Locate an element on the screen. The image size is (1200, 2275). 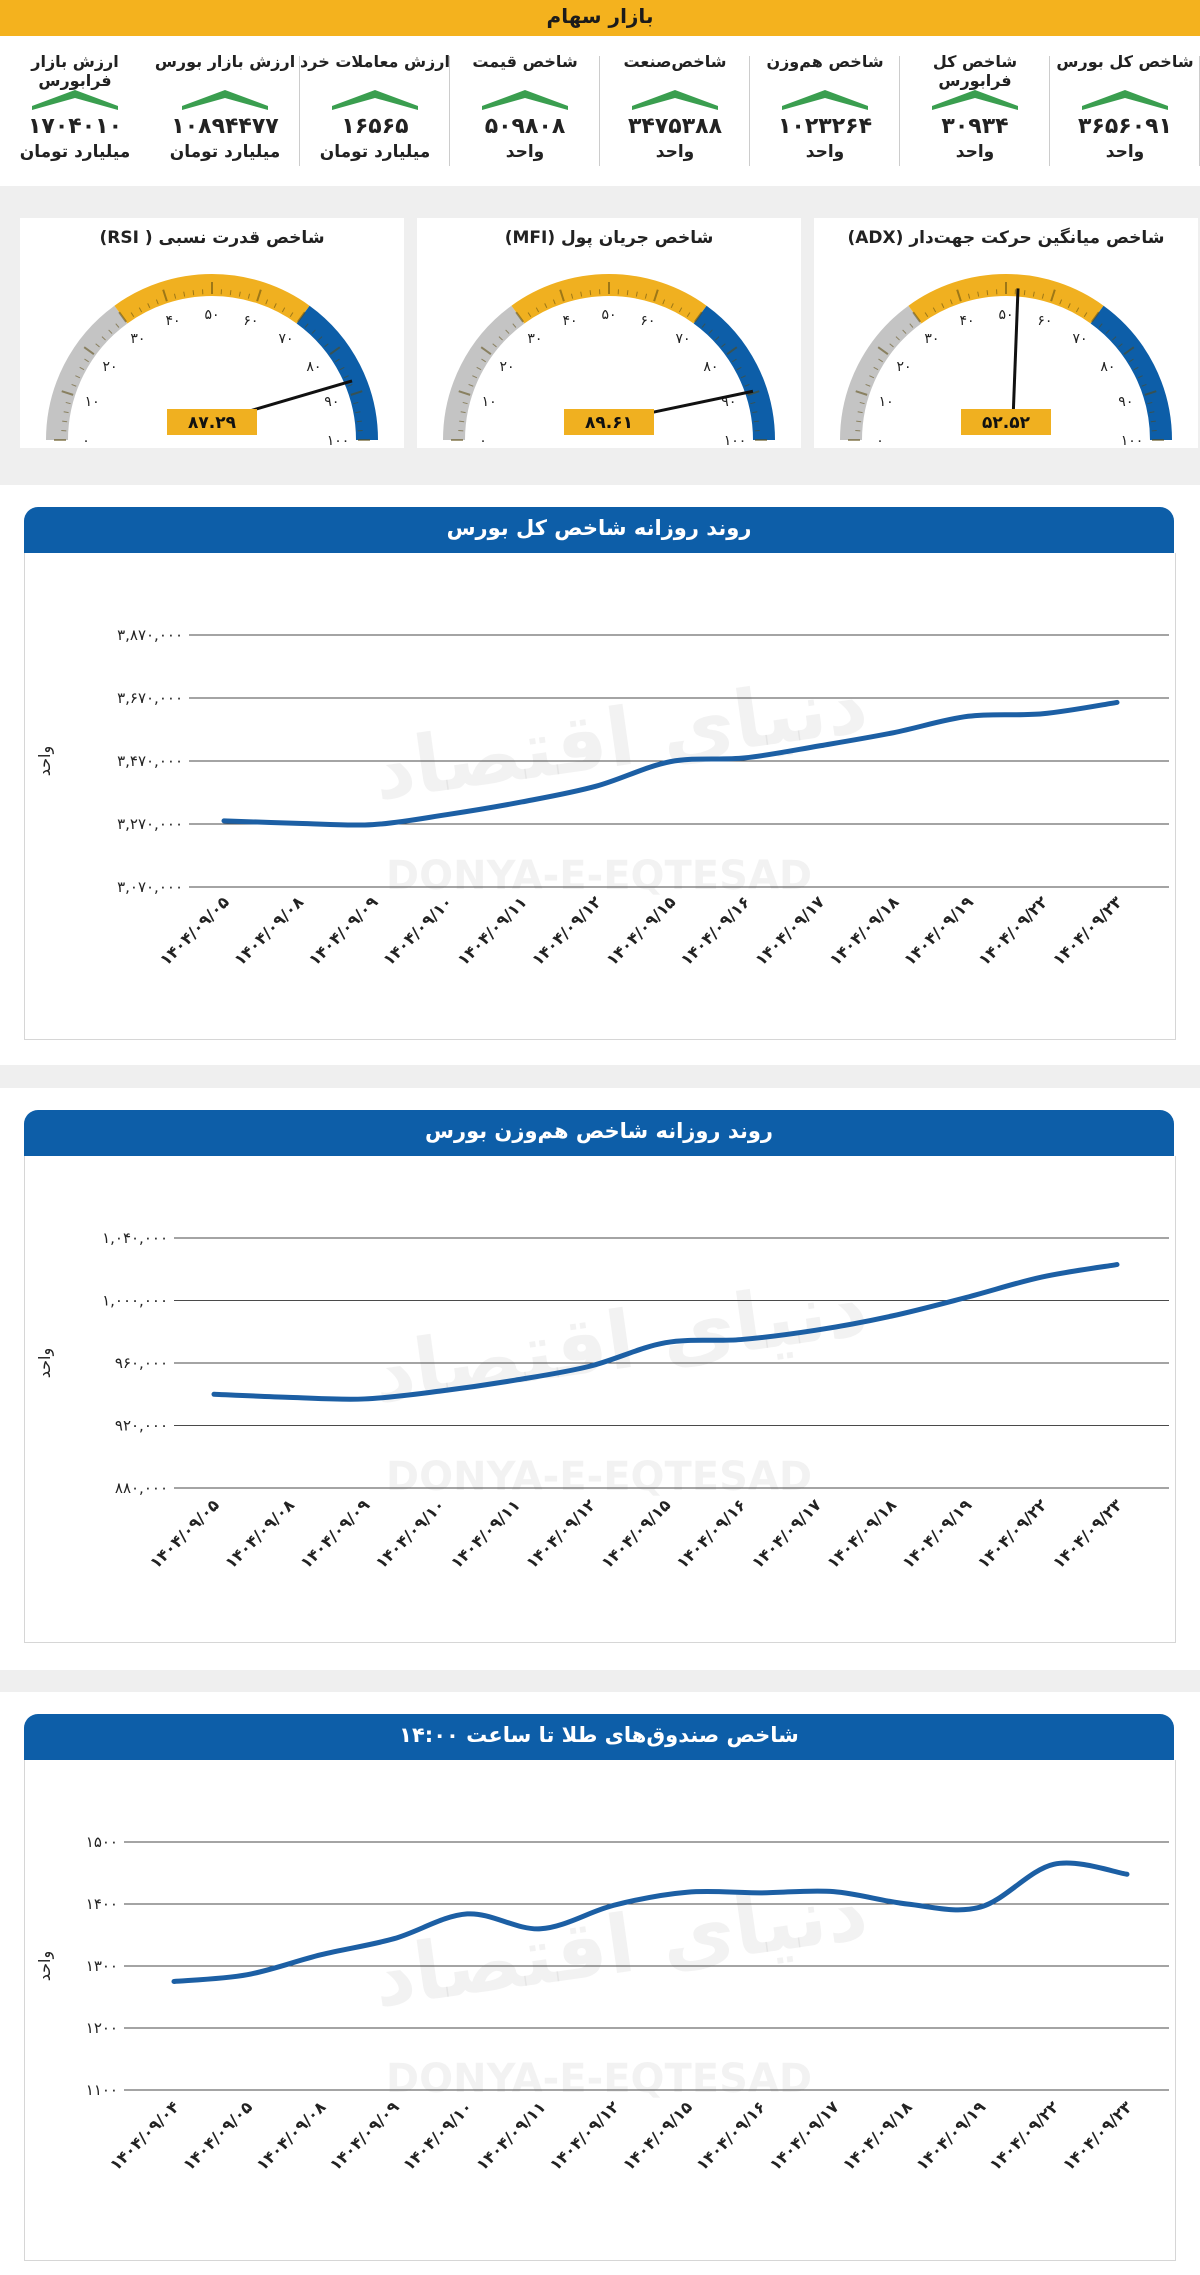
stat-value: ۱۶۵۶۵ is located at coordinates (375, 126).